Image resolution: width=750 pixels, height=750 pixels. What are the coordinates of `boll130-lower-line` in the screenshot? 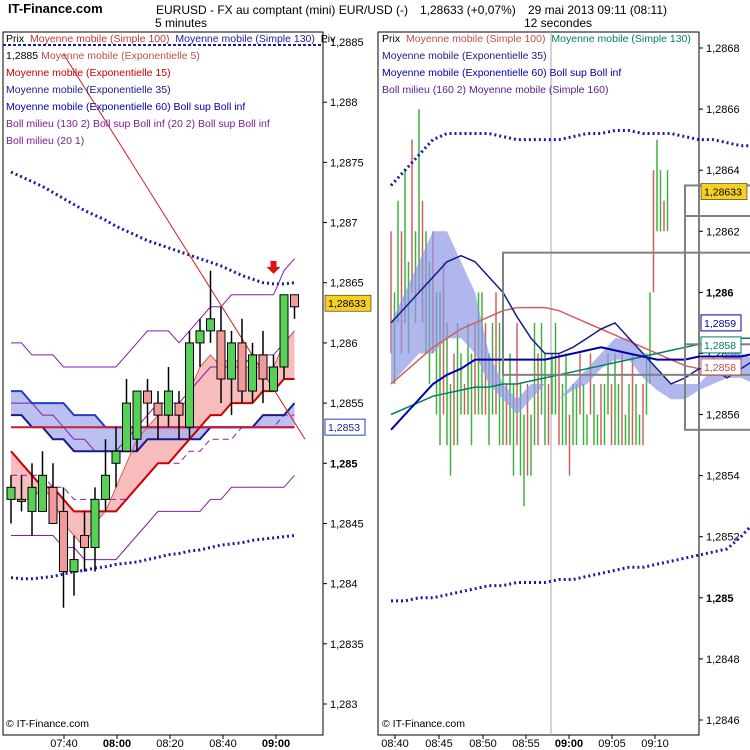 It's located at (152, 557).